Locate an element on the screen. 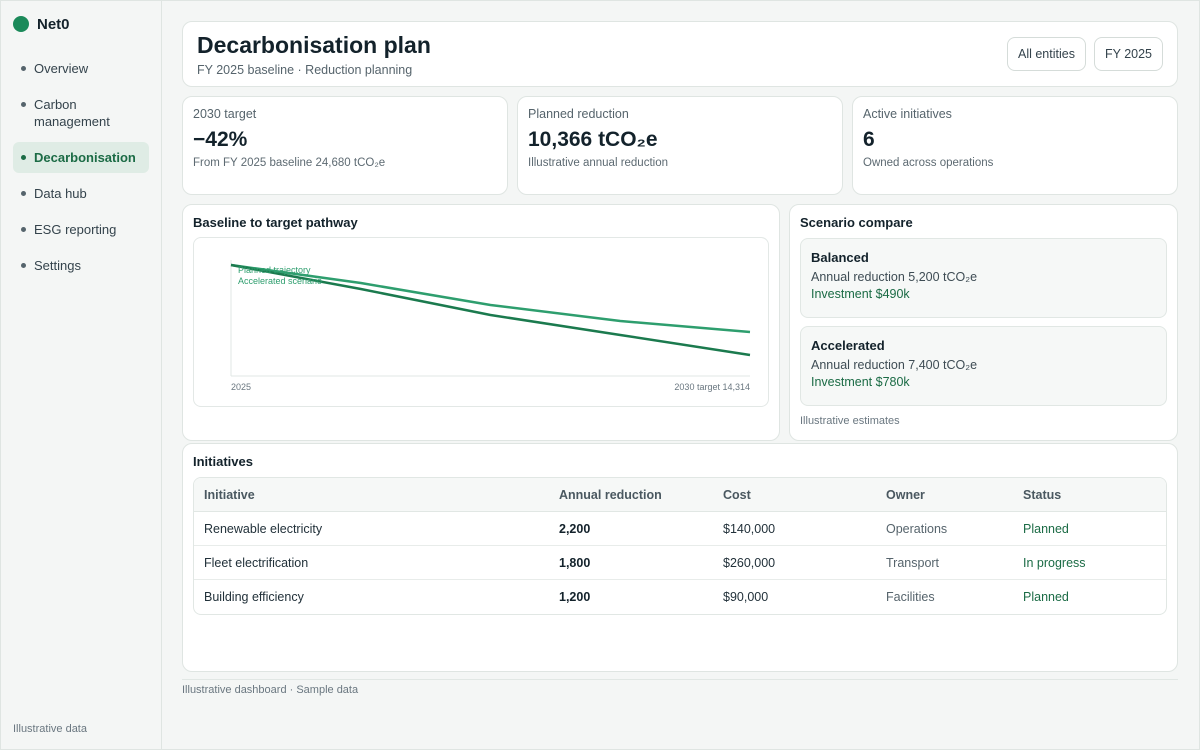 This screenshot has height=750, width=1200. column-header-annual-reduction: Annual reduction is located at coordinates (631, 495).